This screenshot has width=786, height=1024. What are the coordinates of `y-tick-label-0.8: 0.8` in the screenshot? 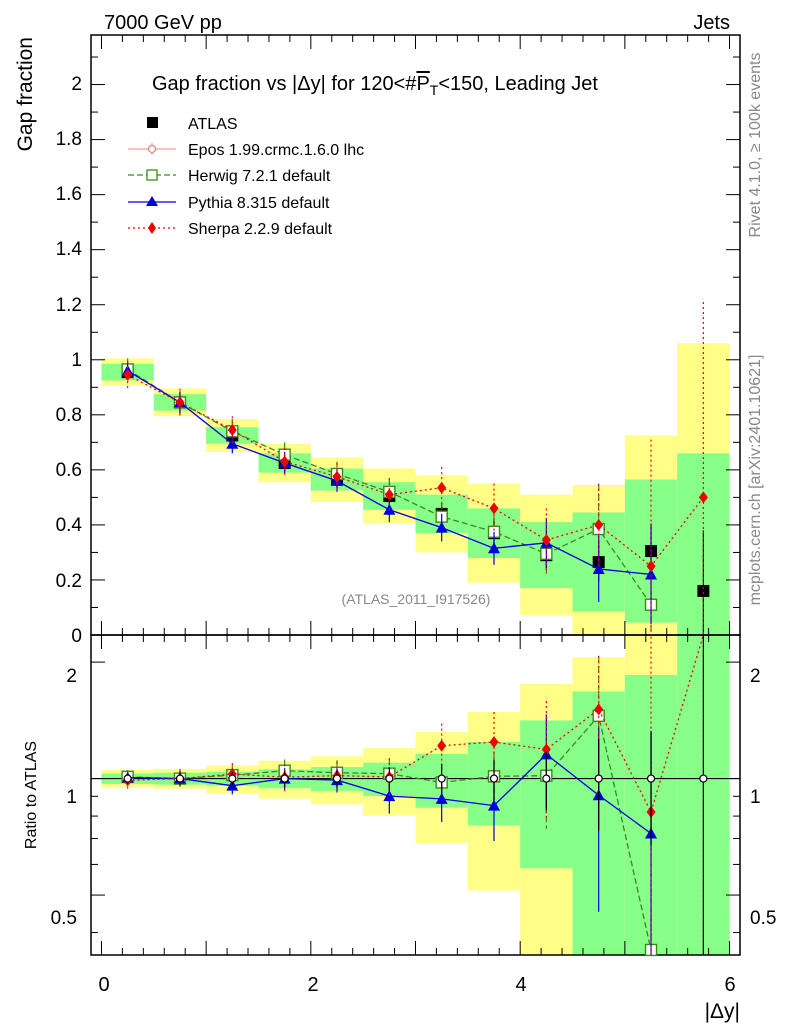 It's located at (69, 415).